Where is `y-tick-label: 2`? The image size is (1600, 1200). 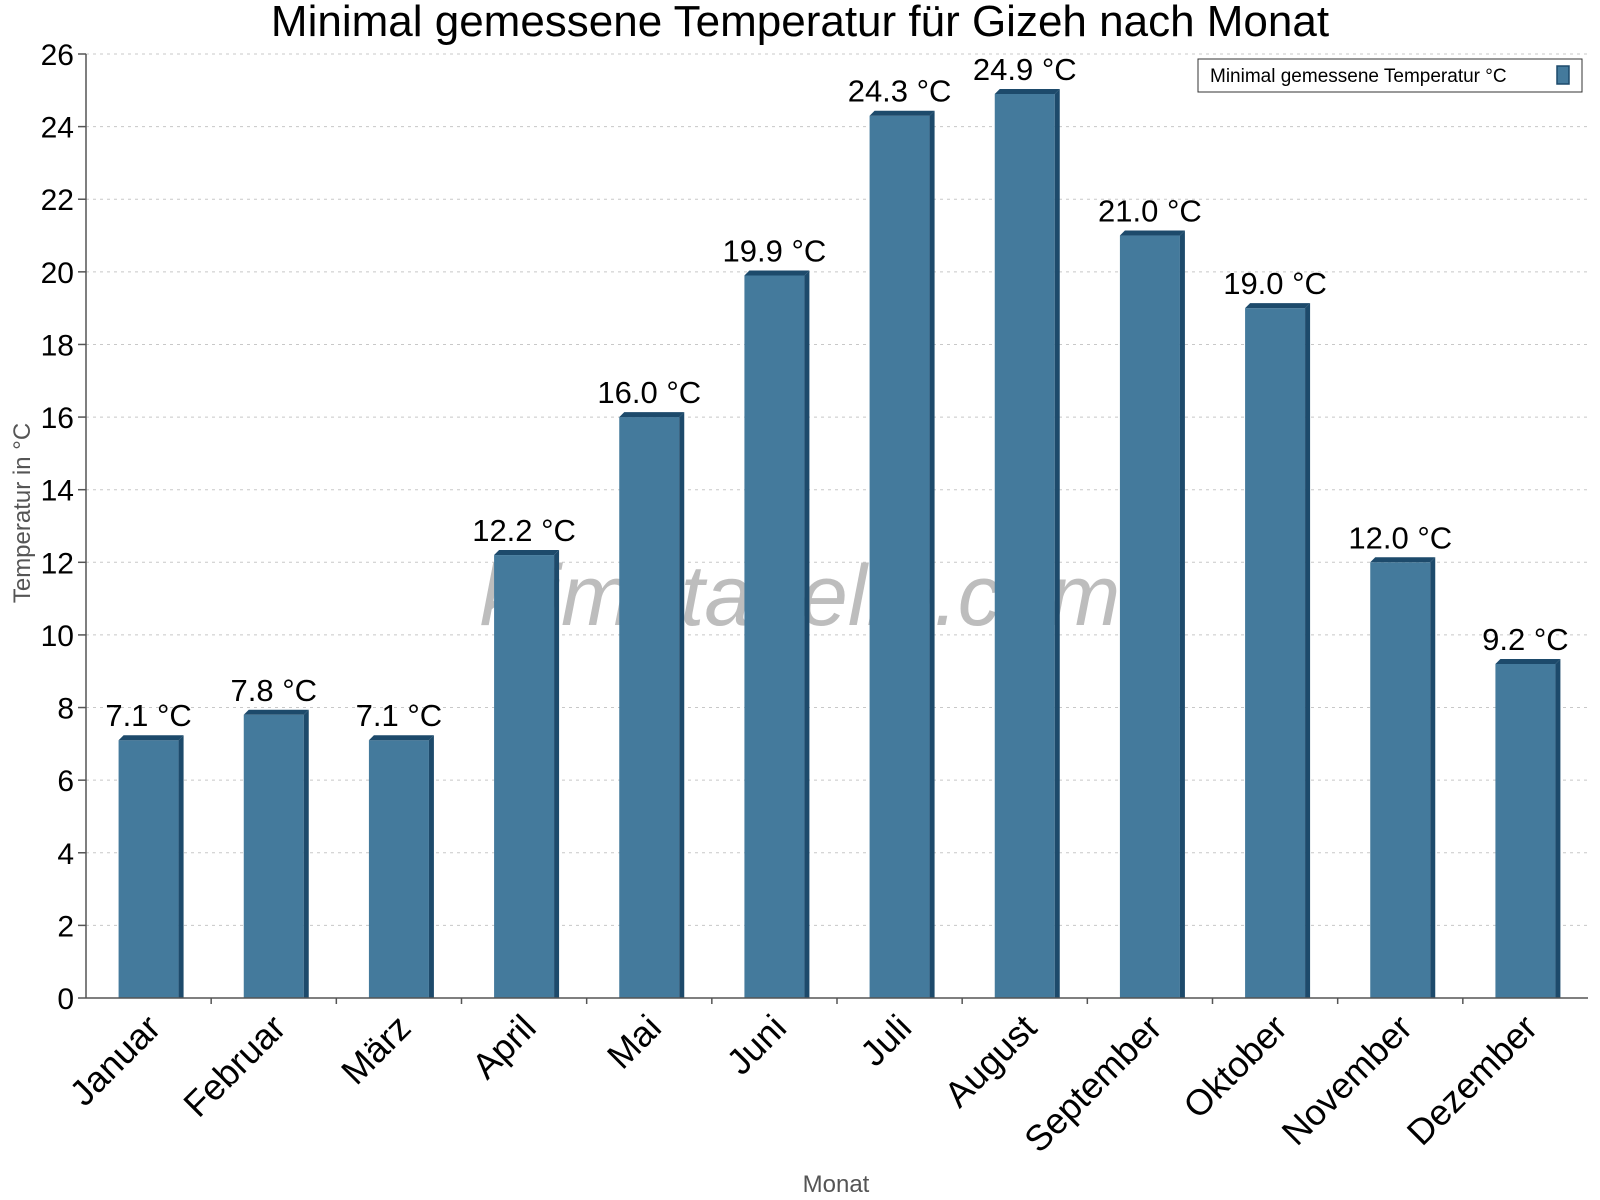
y-tick-label: 2 is located at coordinates (65, 926).